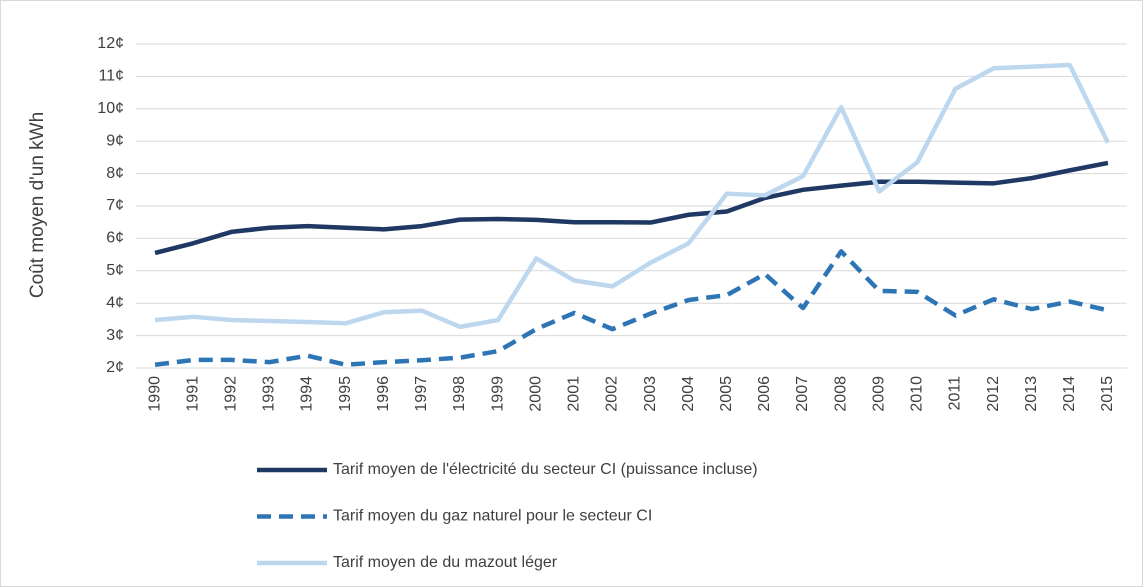  Describe the element at coordinates (111, 76) in the screenshot. I see `y-tick-label: 11¢` at that location.